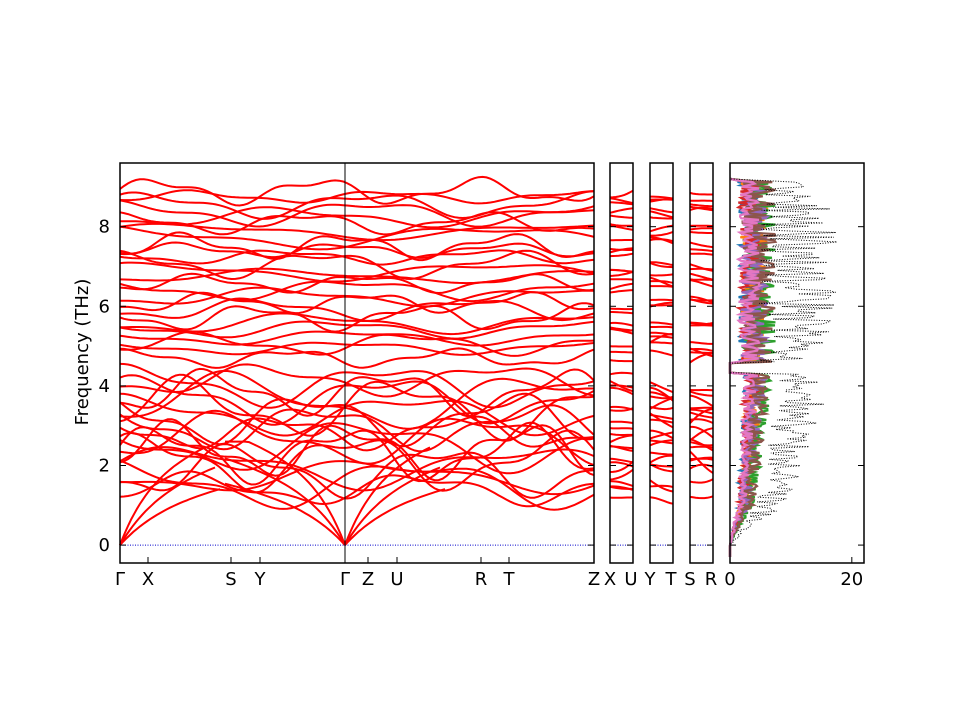 This screenshot has width=960, height=720. What do you see at coordinates (650, 579) in the screenshot?
I see `x-tick-label: Y` at bounding box center [650, 579].